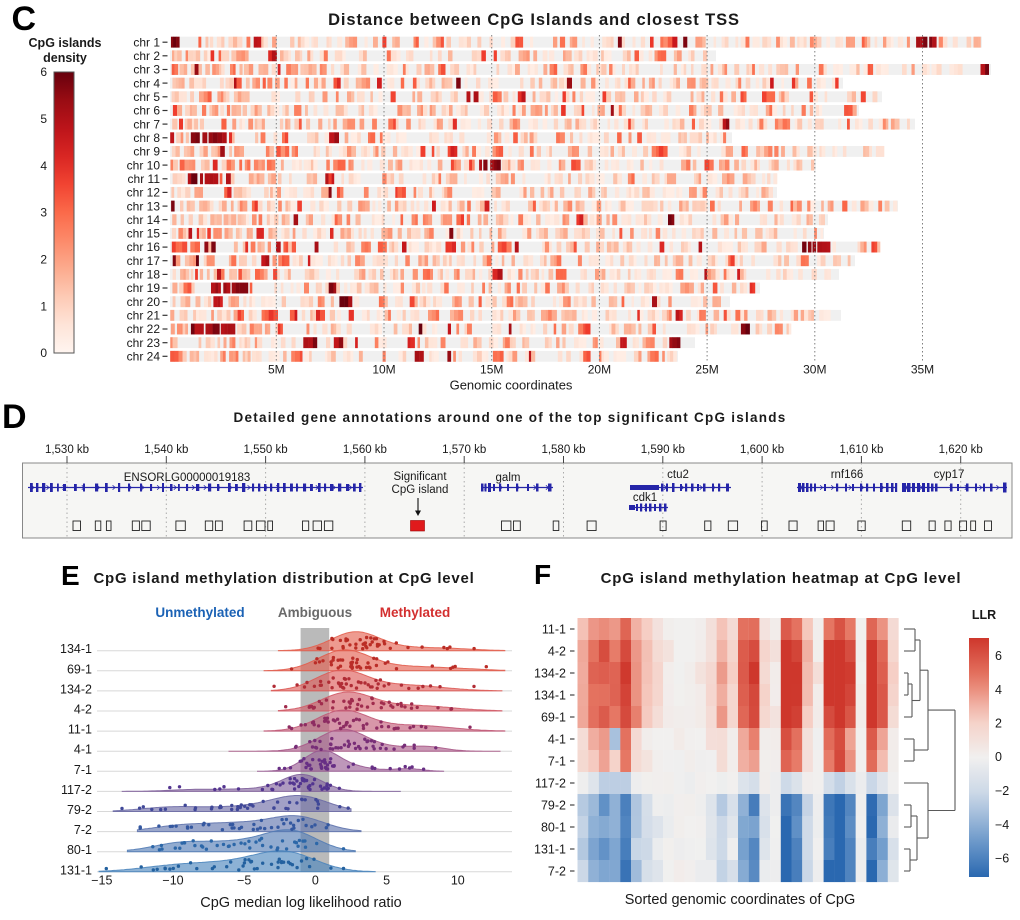 The height and width of the screenshot is (920, 1020). Describe the element at coordinates (144, 247) in the screenshot. I see `svg-text: chr 16` at that location.